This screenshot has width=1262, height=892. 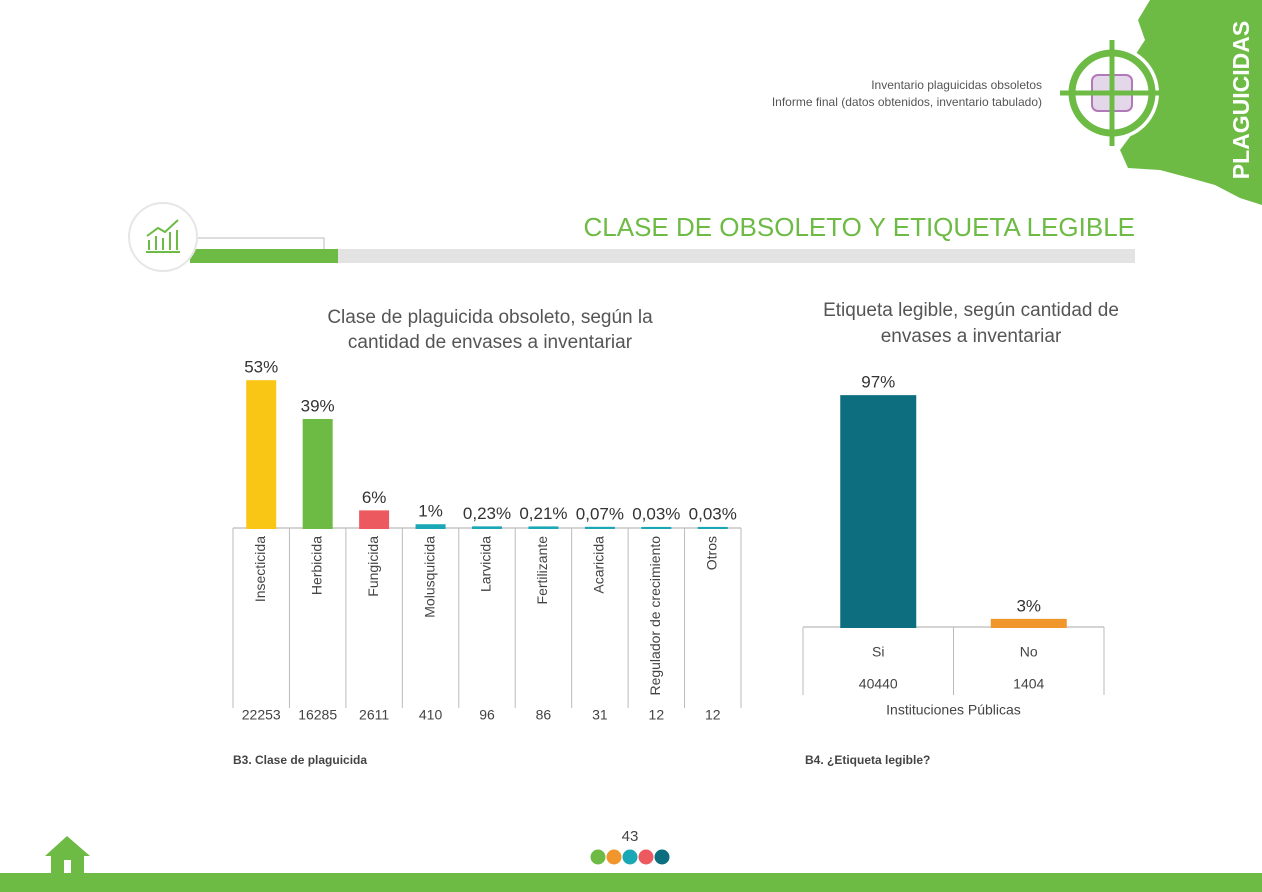 What do you see at coordinates (878, 684) in the screenshot?
I see `count-label: 40440` at bounding box center [878, 684].